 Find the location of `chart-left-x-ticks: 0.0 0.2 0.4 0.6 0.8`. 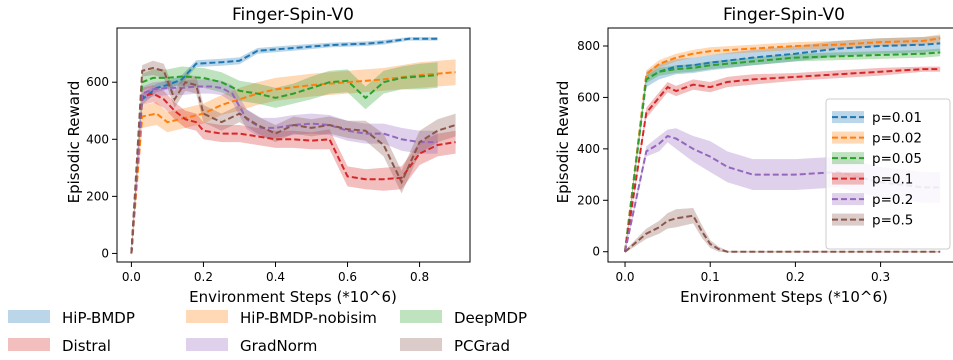

chart-left-x-ticks: 0.0 0.2 0.4 0.6 0.8 is located at coordinates (275, 273).